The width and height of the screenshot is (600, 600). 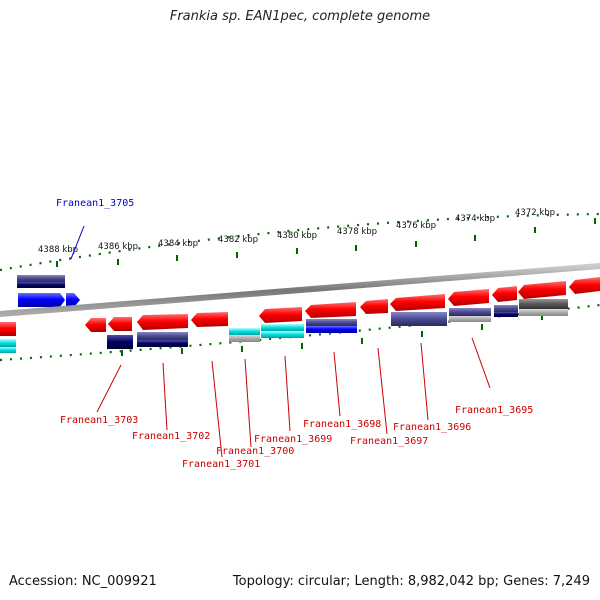 What do you see at coordinates (416, 226) in the screenshot?
I see `tick-label: 4376 kbp` at bounding box center [416, 226].